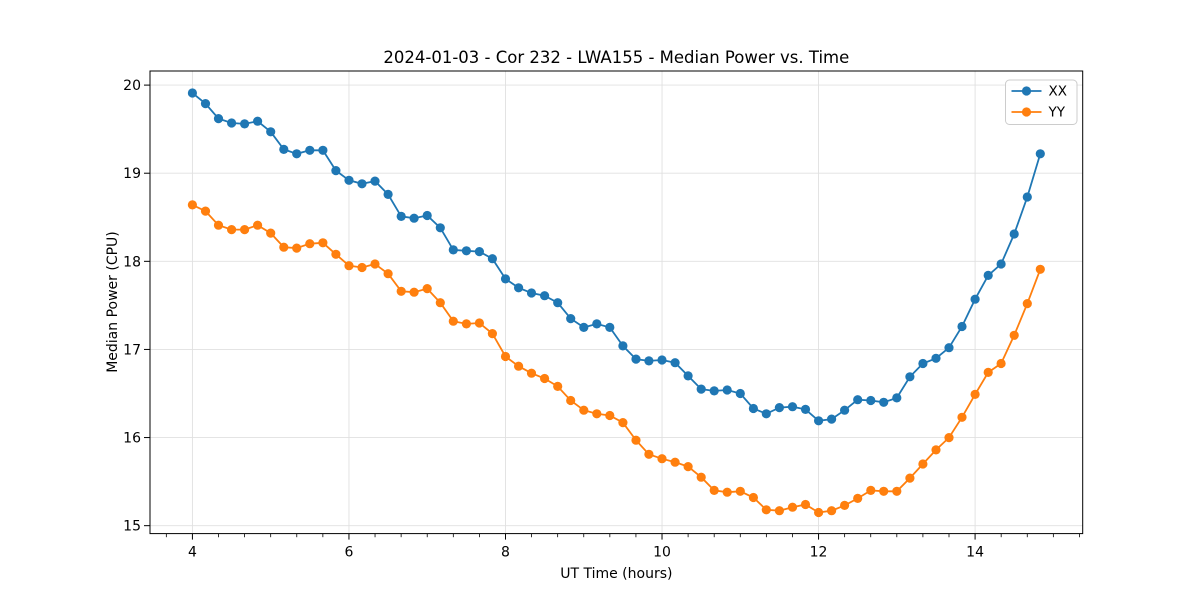 This screenshot has height=604, width=1200. I want to click on legend-XX-label: XX, so click(1058, 92).